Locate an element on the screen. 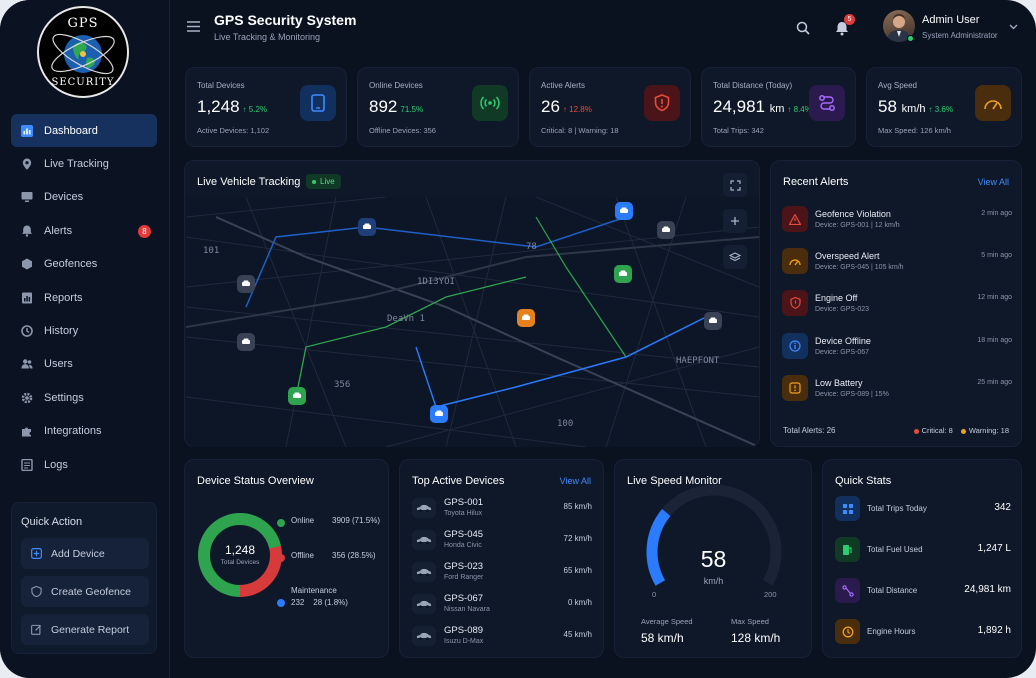  stat-delta: ↑ 8.4% is located at coordinates (799, 109).